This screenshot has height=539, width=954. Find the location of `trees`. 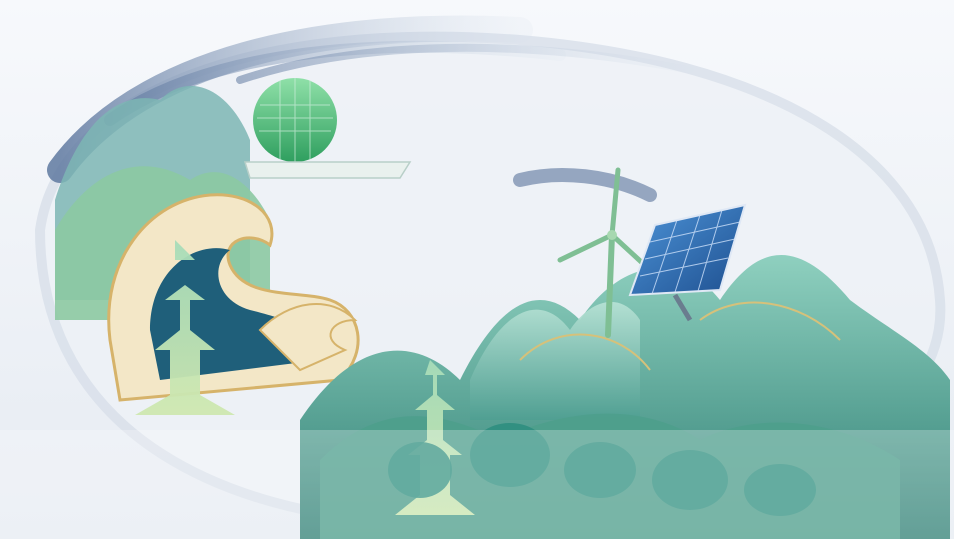

trees is located at coordinates (602, 469).